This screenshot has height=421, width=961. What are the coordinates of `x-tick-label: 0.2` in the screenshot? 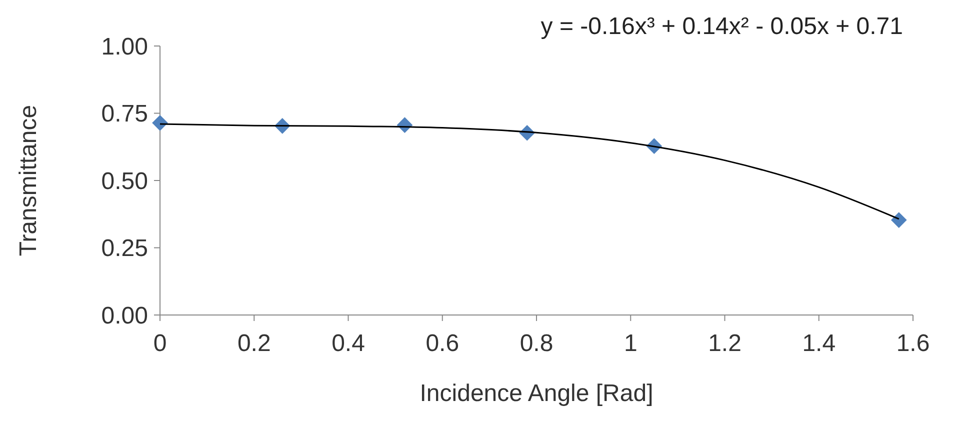 It's located at (254, 343).